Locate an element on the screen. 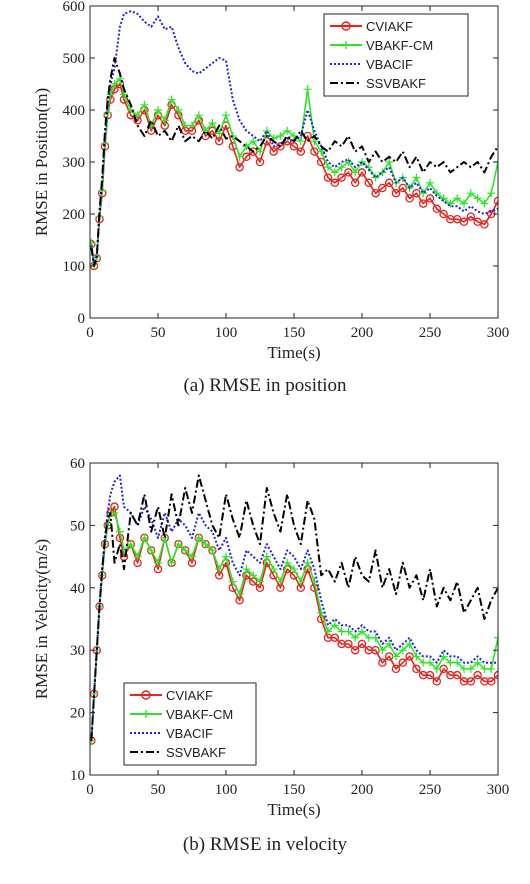 This screenshot has height=884, width=530. y-tick-label: 600 is located at coordinates (74, 7).